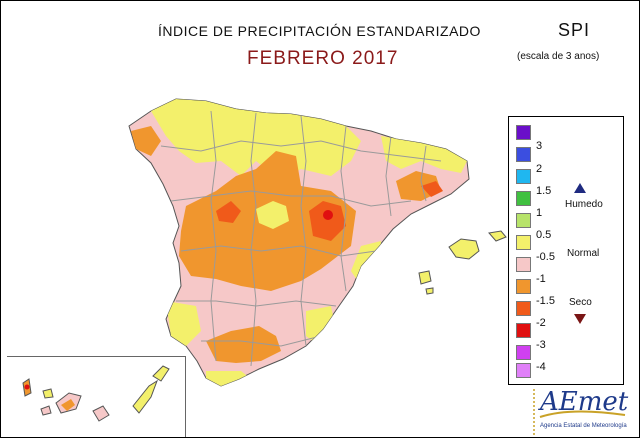 This screenshot has width=640, height=438. I want to click on legend-tick-minus-4: -4, so click(541, 367).